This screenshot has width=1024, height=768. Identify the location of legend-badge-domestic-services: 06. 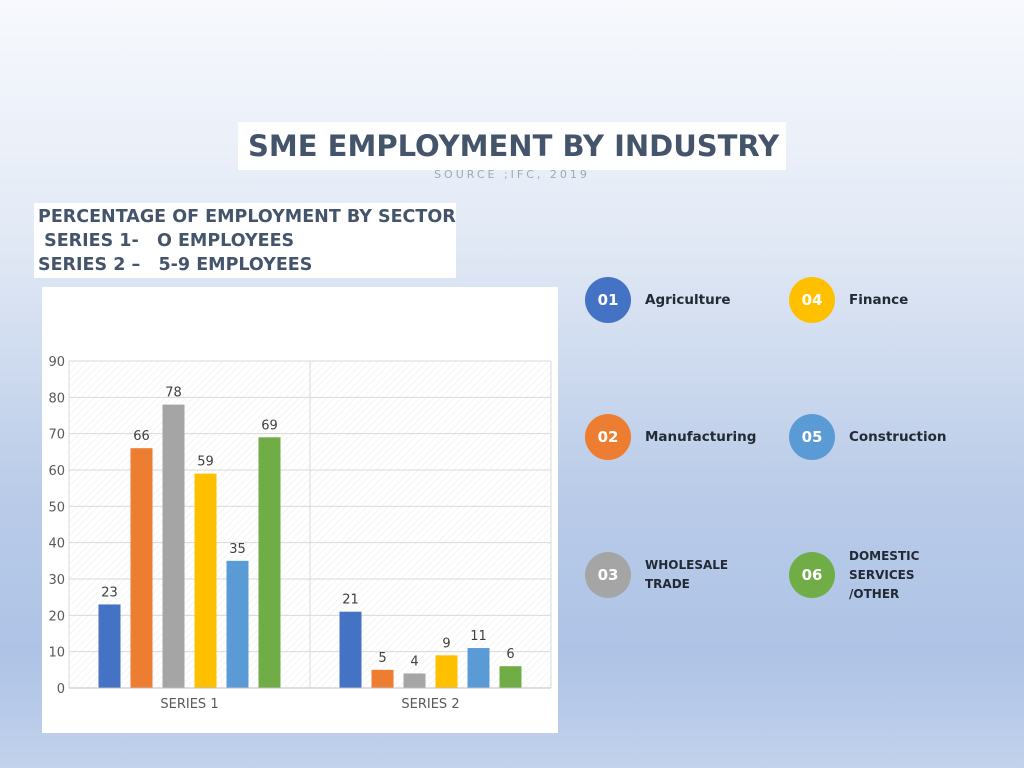
(812, 575).